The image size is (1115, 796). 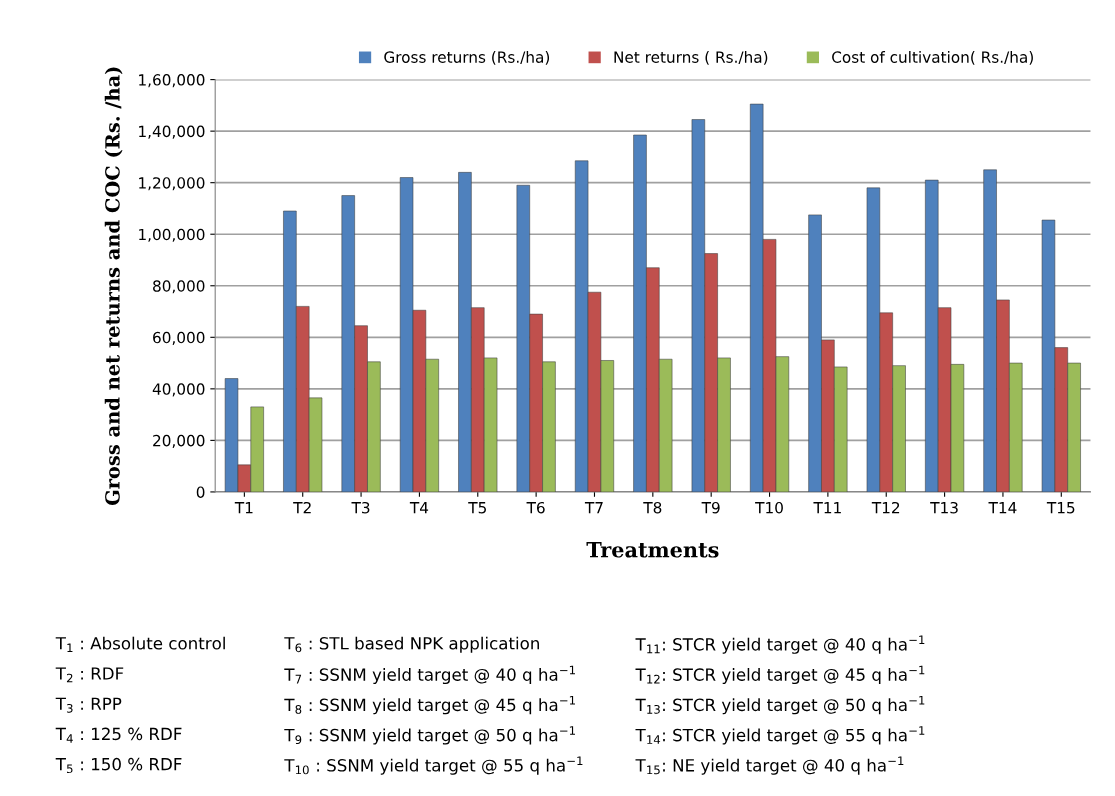 What do you see at coordinates (172, 235) in the screenshot?
I see `y-tick-label: 1,00,000` at bounding box center [172, 235].